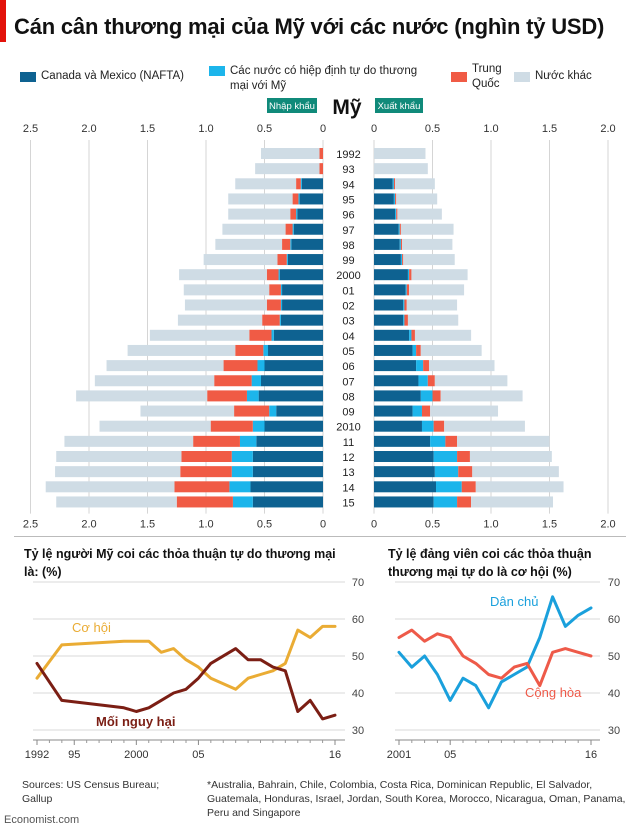 The height and width of the screenshot is (831, 640). I want to click on s1-xtick-3: 05, so click(198, 755).